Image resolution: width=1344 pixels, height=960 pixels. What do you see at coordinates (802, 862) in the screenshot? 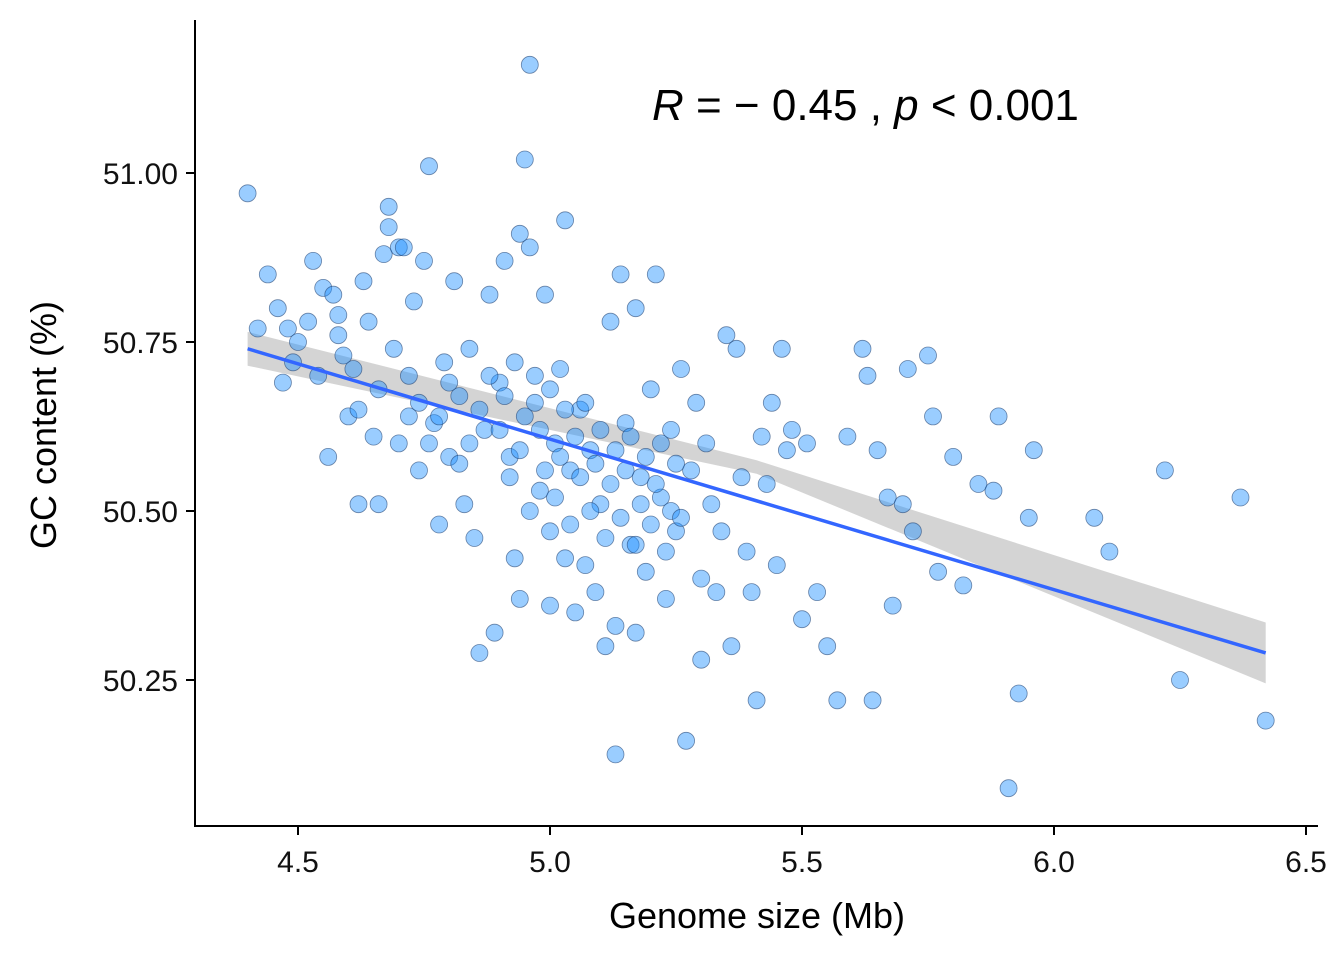
I see `x-tick-label: 5.5` at bounding box center [802, 862].